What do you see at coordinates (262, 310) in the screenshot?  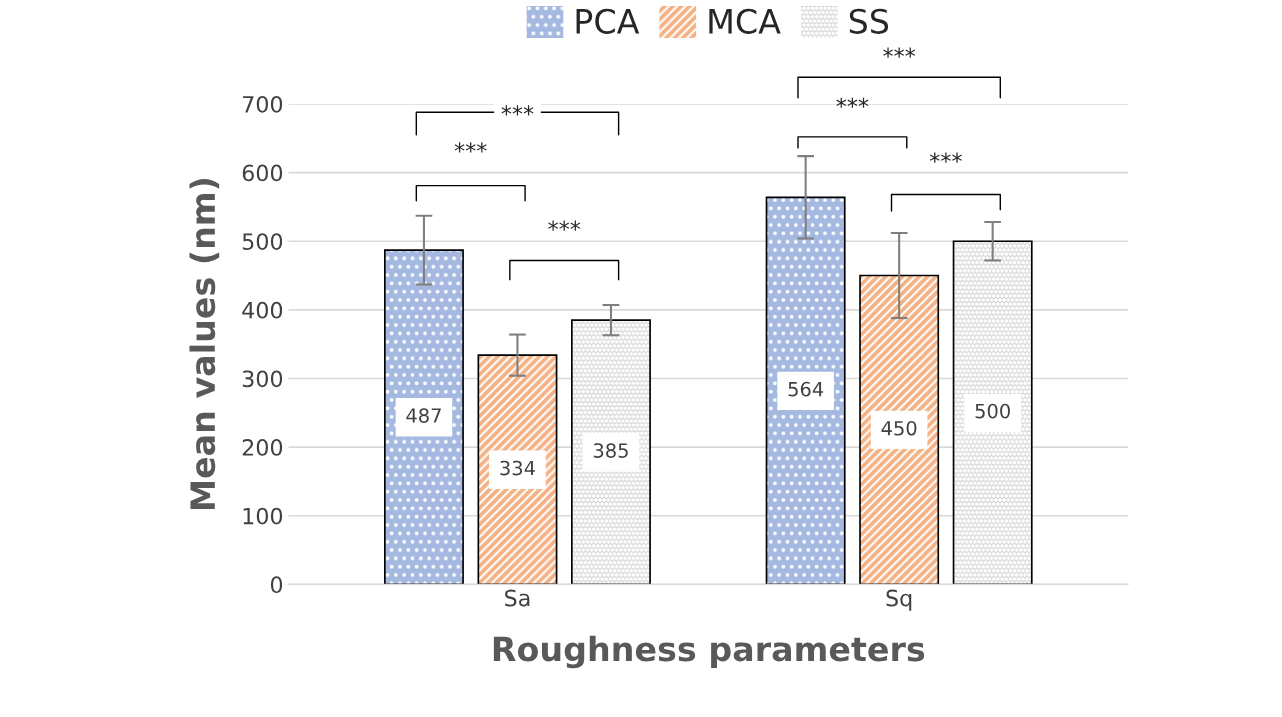 I see `y-tick-label: 400` at bounding box center [262, 310].